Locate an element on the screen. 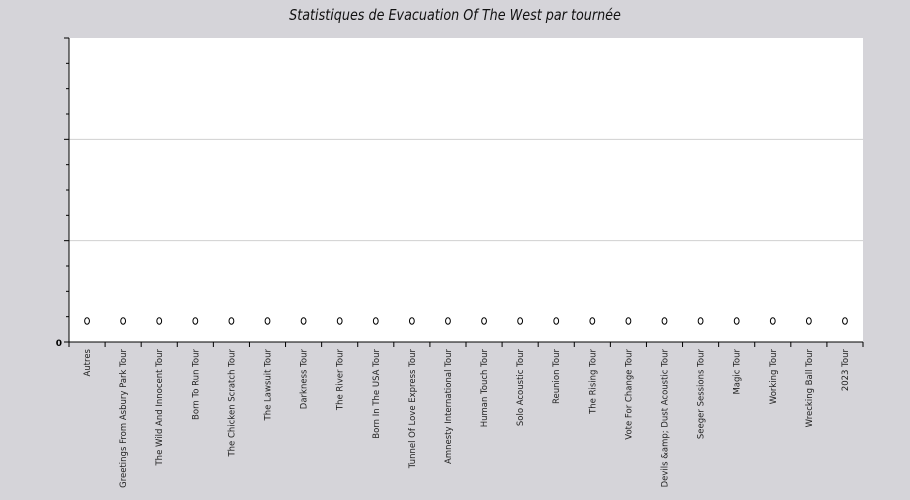 The image size is (910, 500). x-tick-label: Solo Acoustic Tour is located at coordinates (521, 388).